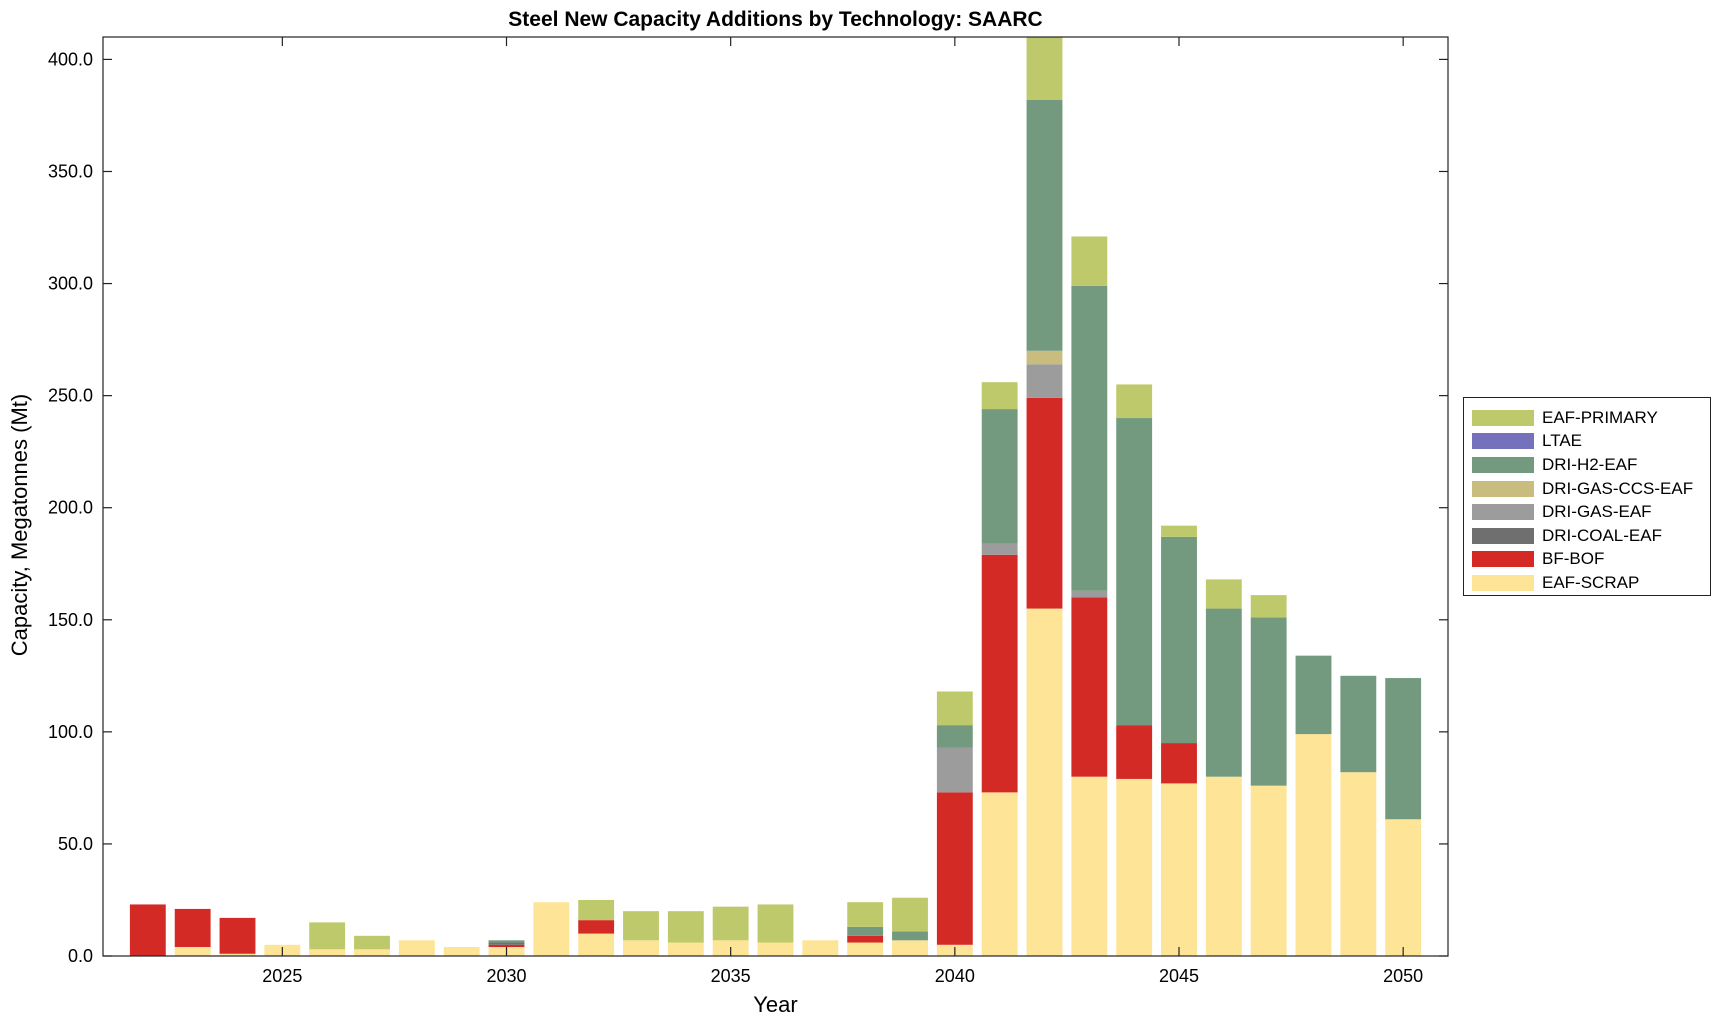  I want to click on bar-eaf-scrap-2042, so click(1044, 782).